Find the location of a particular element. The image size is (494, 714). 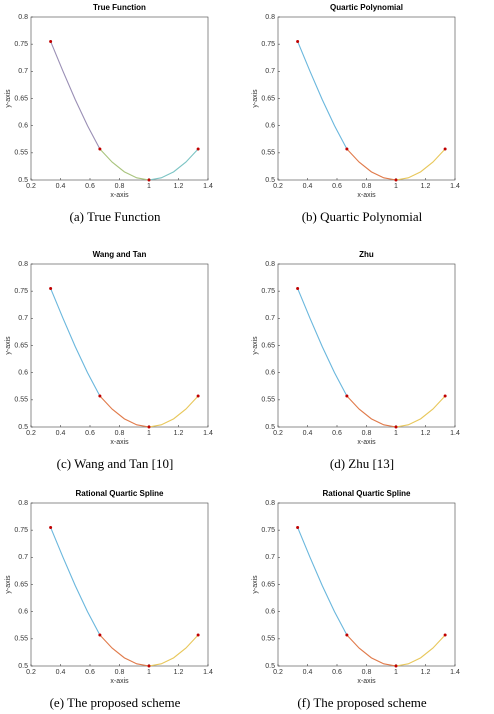

chart-title: Quartic Polynomial is located at coordinates (366, 7).